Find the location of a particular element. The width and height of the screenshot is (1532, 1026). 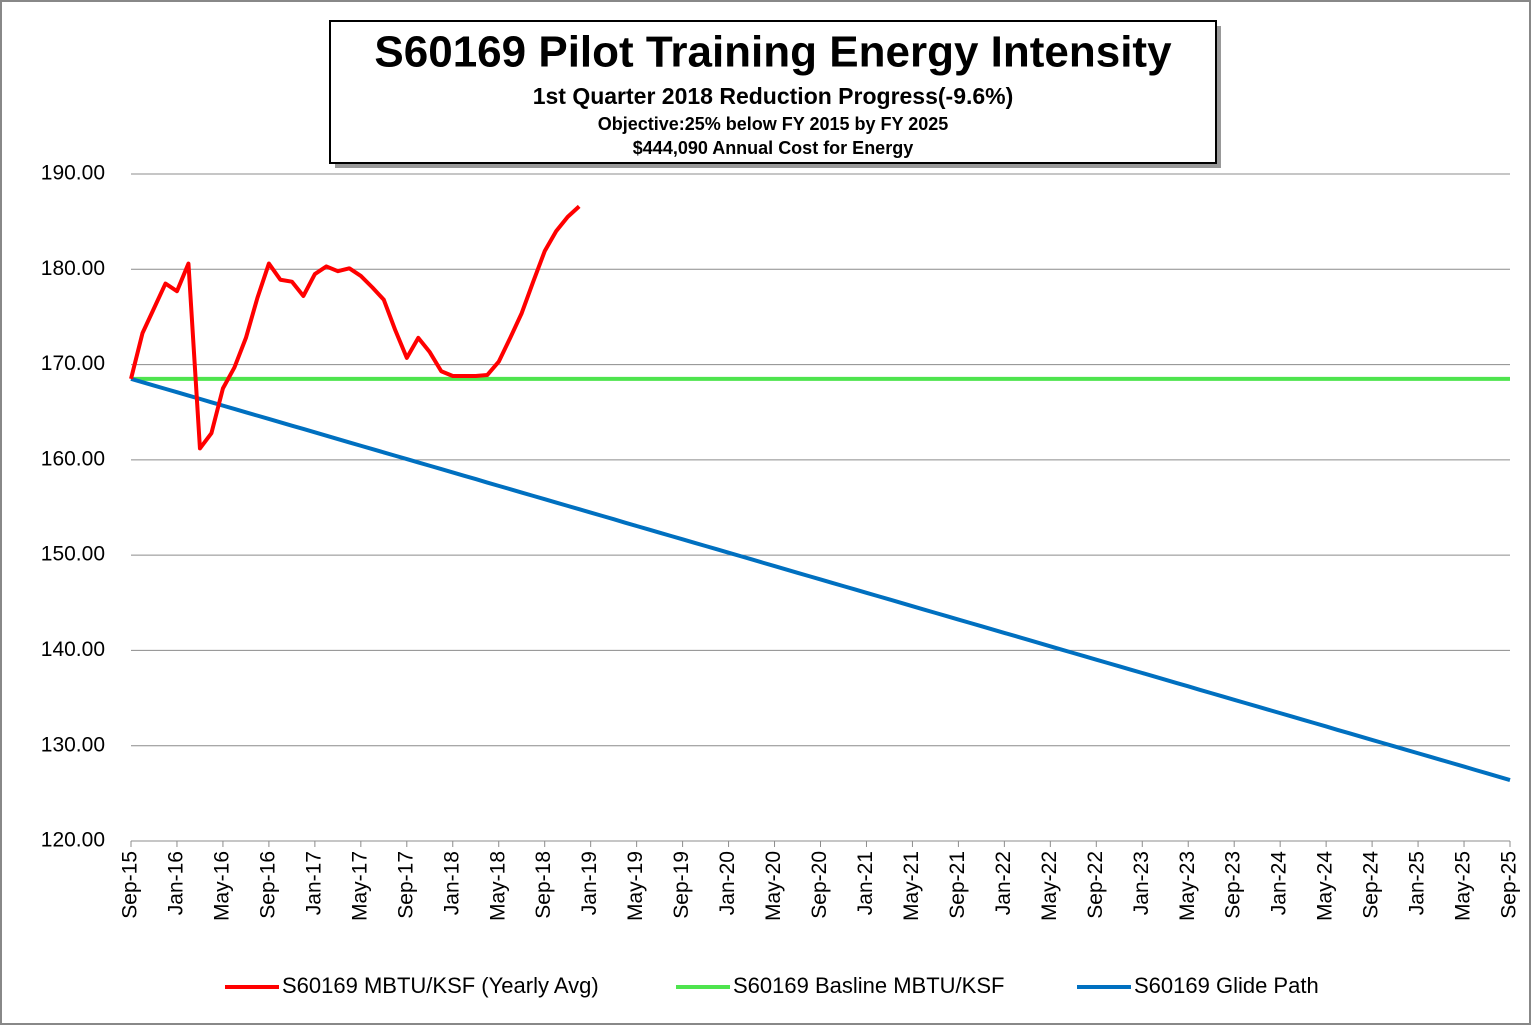

y-tick-label: 150.00 is located at coordinates (73, 554).